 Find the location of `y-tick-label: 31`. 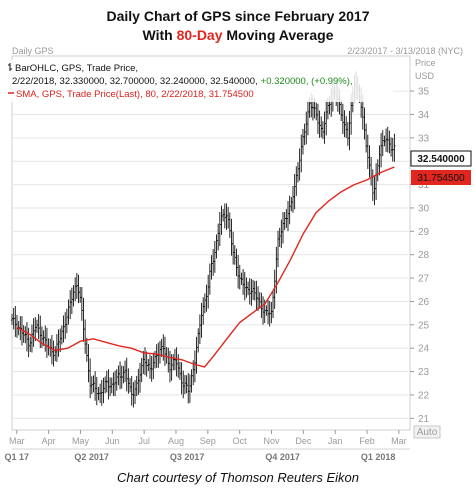

y-tick-label: 31 is located at coordinates (424, 185).